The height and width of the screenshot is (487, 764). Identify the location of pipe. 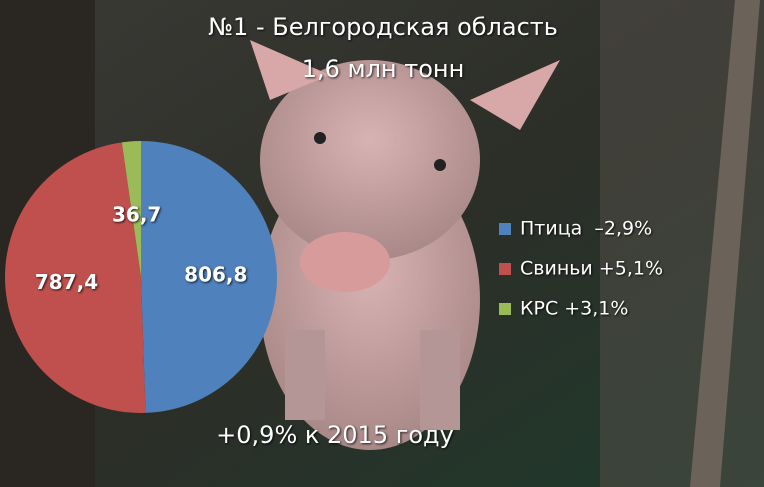
(725, 243).